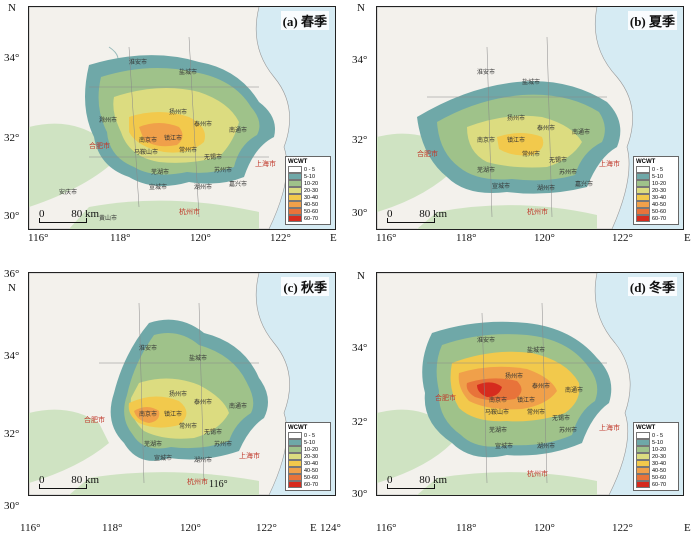 The width and height of the screenshot is (700, 537). I want to click on hills-south-c, so click(164, 483).